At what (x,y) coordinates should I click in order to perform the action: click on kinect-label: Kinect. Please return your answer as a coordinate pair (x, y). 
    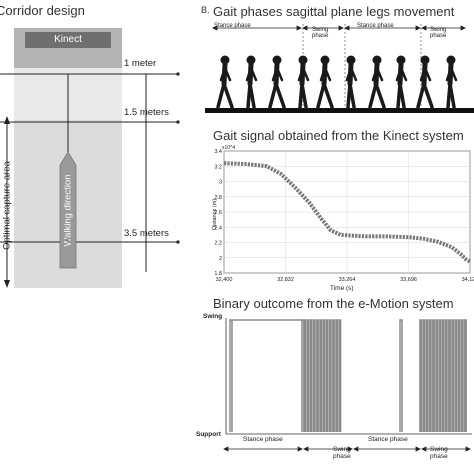
    Looking at the image, I should click on (68, 39).